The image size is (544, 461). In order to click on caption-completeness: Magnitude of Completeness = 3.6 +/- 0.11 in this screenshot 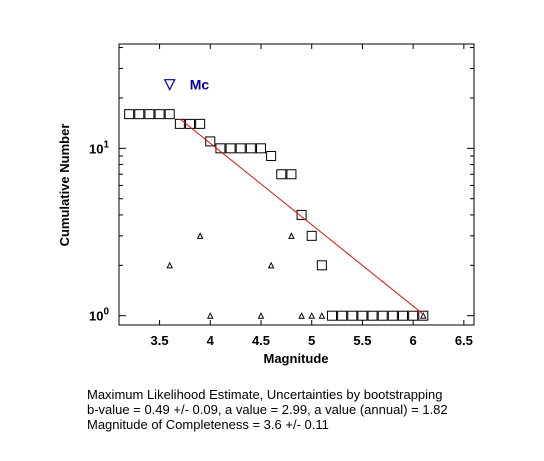, I will do `click(208, 424)`.